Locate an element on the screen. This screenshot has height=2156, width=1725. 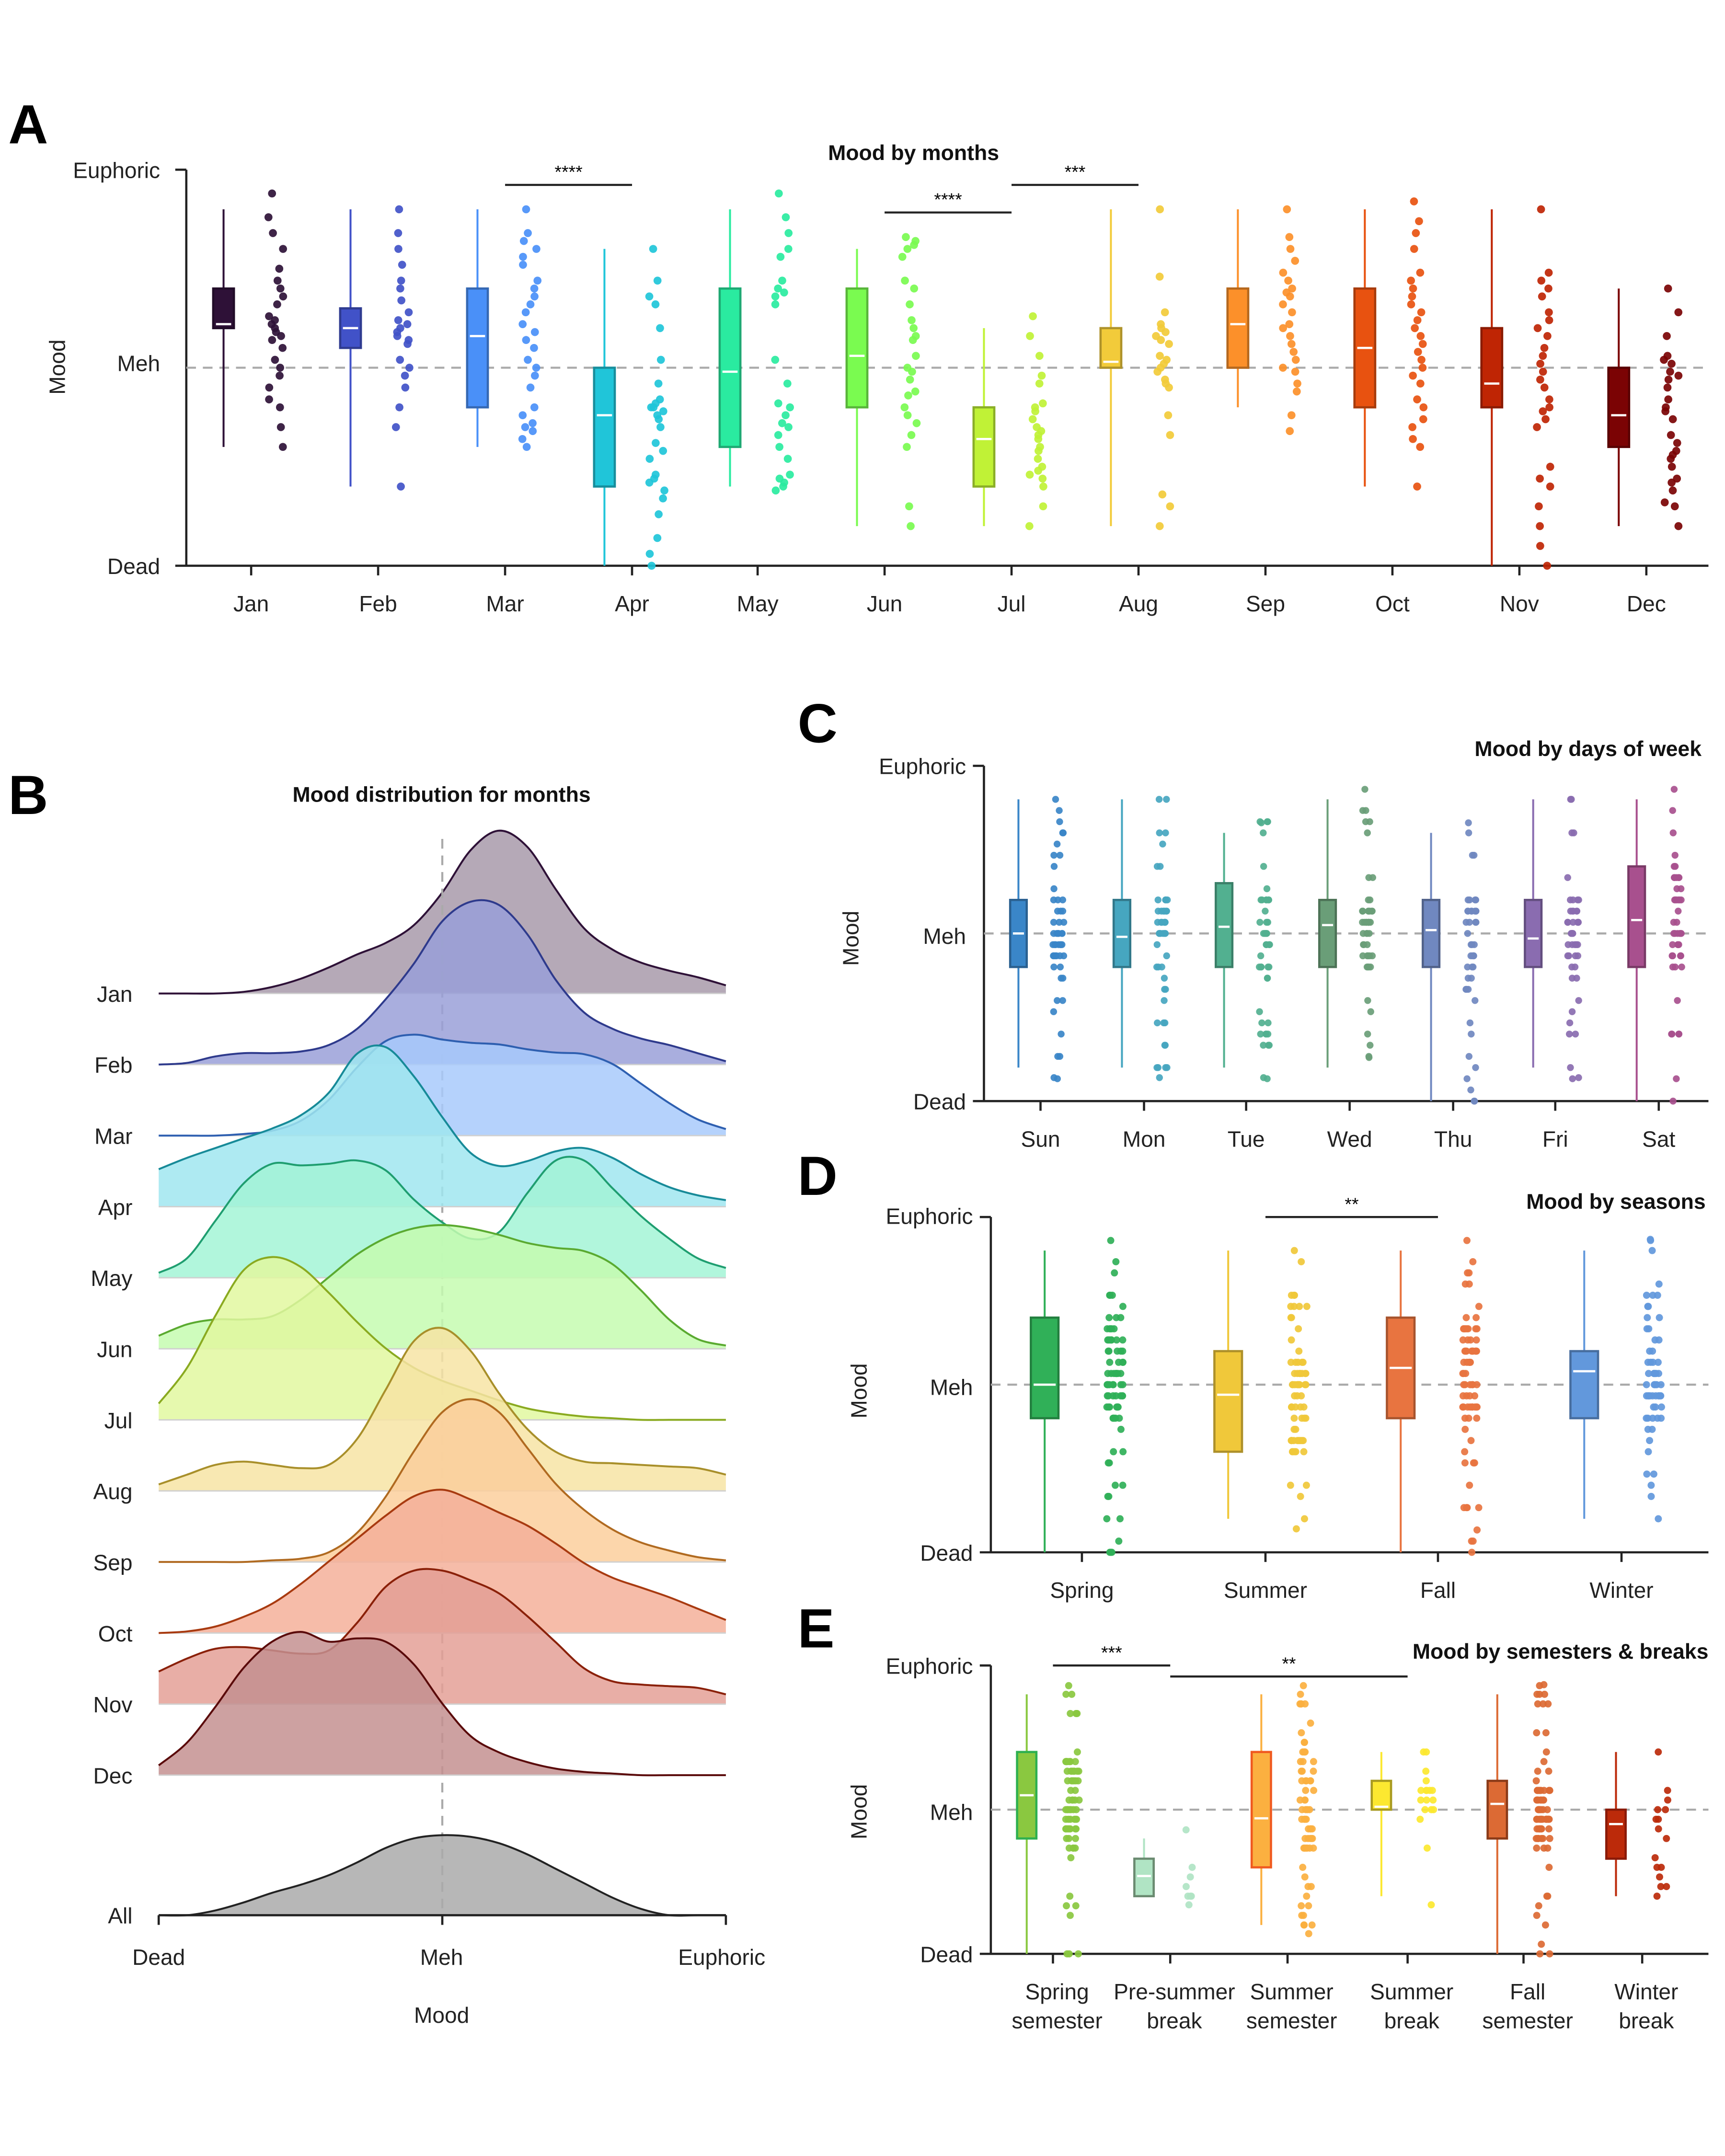
category-winter is located at coordinates (1617, 1379).